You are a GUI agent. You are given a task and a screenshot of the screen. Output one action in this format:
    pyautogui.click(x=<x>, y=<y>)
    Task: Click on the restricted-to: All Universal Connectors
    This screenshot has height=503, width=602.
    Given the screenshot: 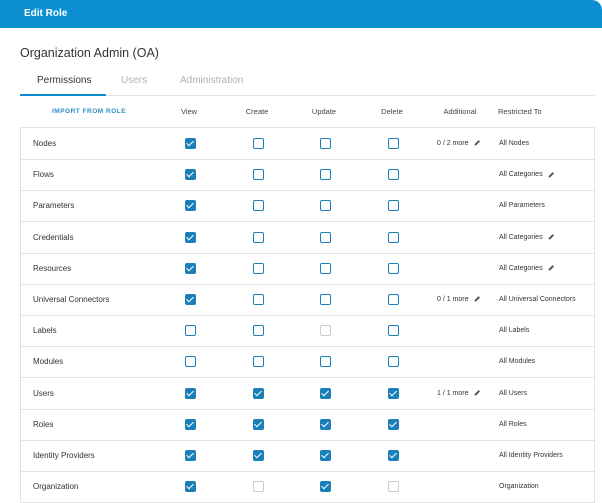 What is the action you would take?
    pyautogui.click(x=537, y=299)
    